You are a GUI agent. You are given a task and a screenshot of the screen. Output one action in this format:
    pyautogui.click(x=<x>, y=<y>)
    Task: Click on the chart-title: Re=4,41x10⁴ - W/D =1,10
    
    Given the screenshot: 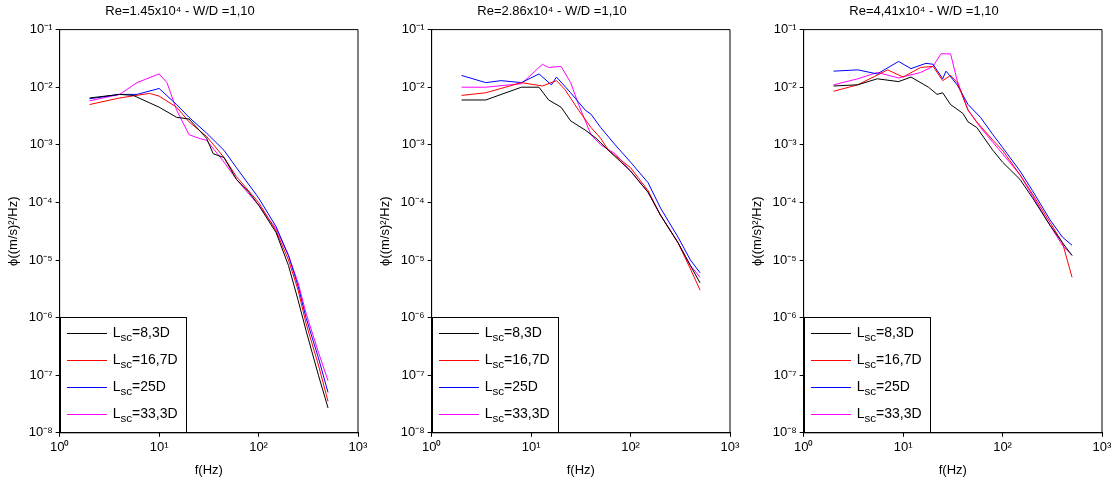 What is the action you would take?
    pyautogui.click(x=924, y=11)
    